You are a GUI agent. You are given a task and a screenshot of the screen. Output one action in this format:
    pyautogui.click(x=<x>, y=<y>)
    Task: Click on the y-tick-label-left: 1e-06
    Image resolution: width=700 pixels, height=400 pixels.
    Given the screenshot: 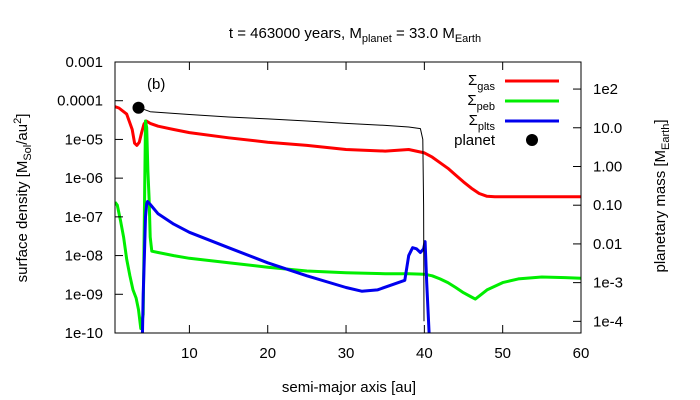 What is the action you would take?
    pyautogui.click(x=84, y=178)
    